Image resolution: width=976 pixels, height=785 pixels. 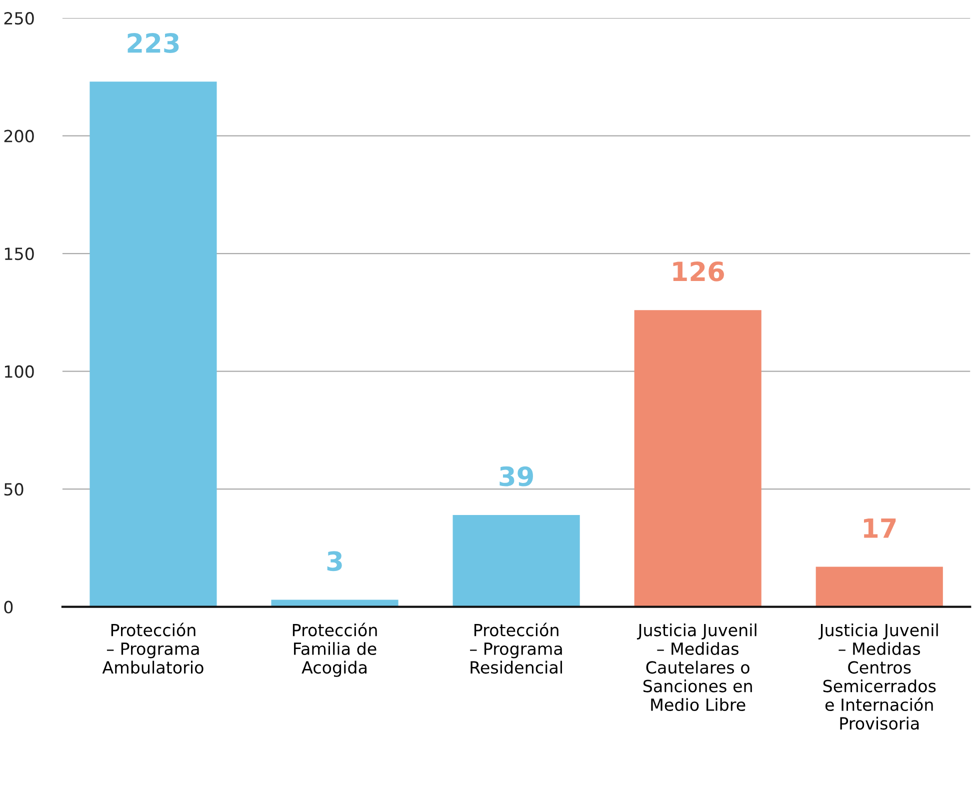 I want to click on data-label: 17, so click(x=880, y=528).